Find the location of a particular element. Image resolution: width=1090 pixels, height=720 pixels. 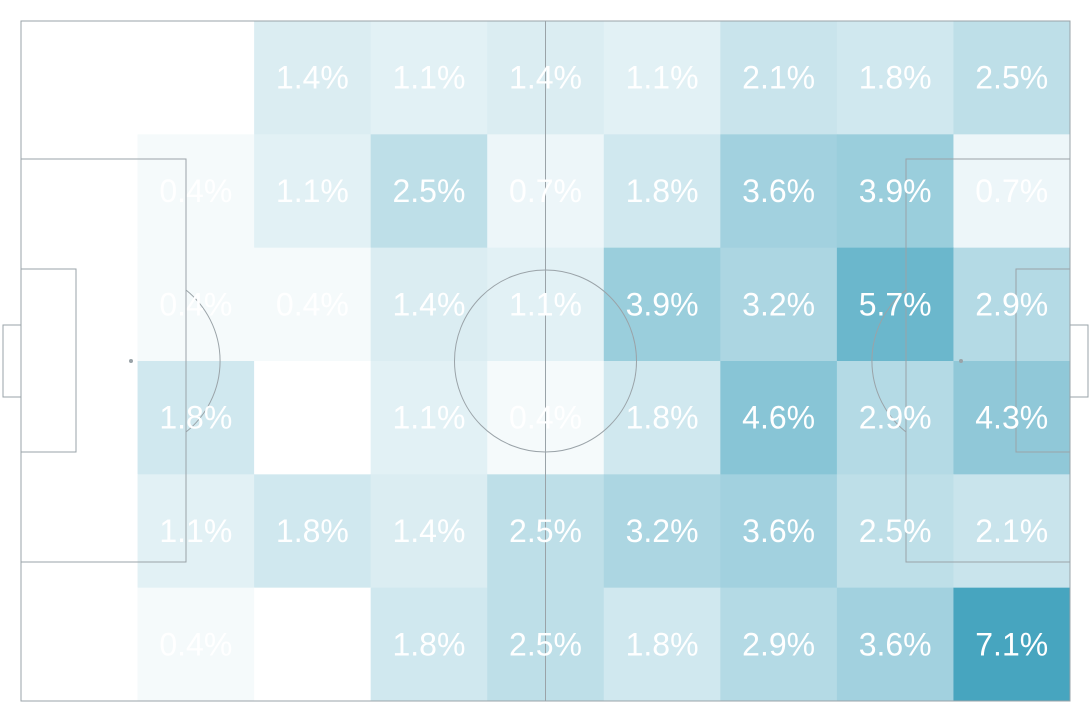

right-penalty-arc is located at coordinates (889, 361).